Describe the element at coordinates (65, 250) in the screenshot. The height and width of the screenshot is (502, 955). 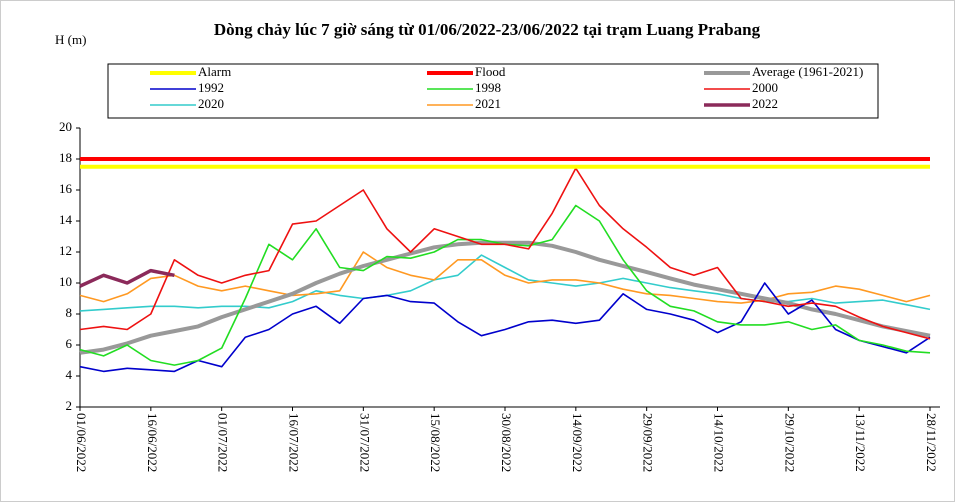
I see `y-tick-label: 12` at that location.